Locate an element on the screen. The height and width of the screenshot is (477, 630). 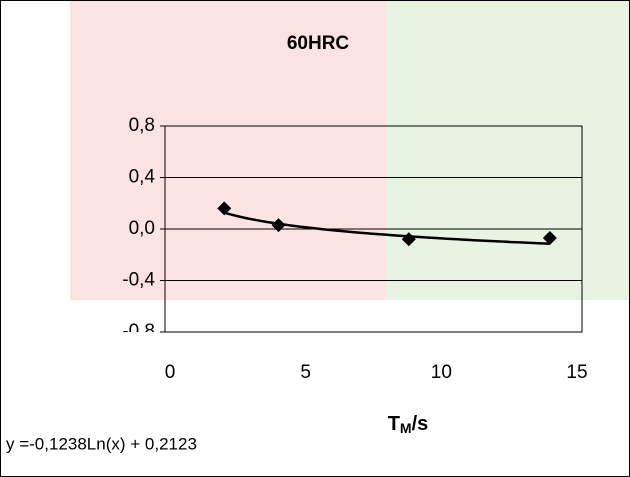
y-tick-label: 0,4 is located at coordinates (142, 177).